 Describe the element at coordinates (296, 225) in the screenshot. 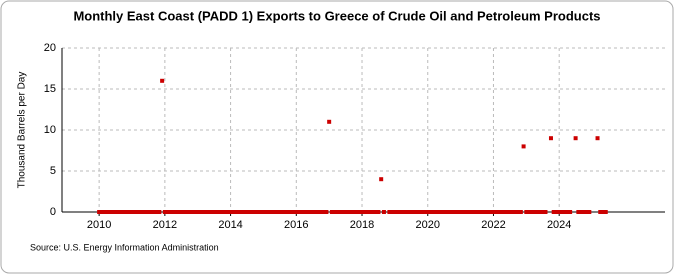

I see `x-tick-label: 2016` at that location.